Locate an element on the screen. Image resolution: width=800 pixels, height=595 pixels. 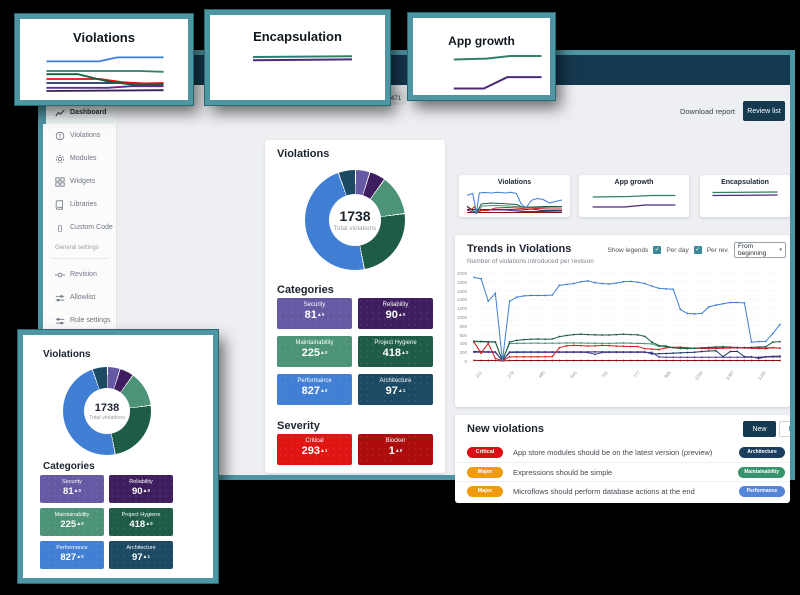
review-list-button: Review list is located at coordinates (764, 111).